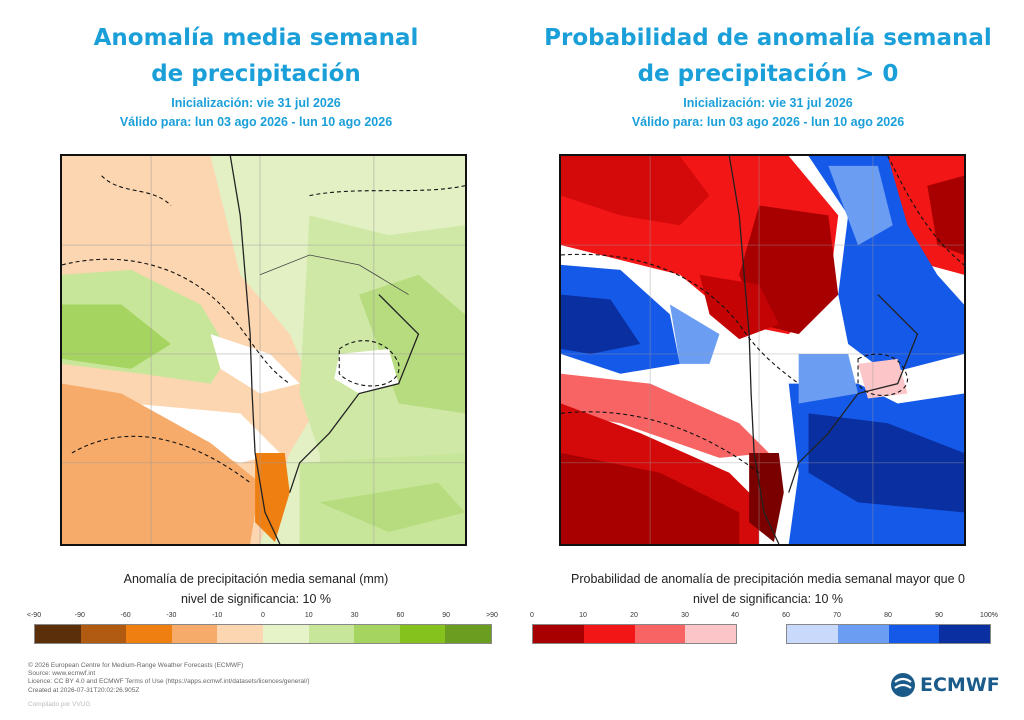  I want to click on anomaly-legend-tick: 60, so click(400, 615).